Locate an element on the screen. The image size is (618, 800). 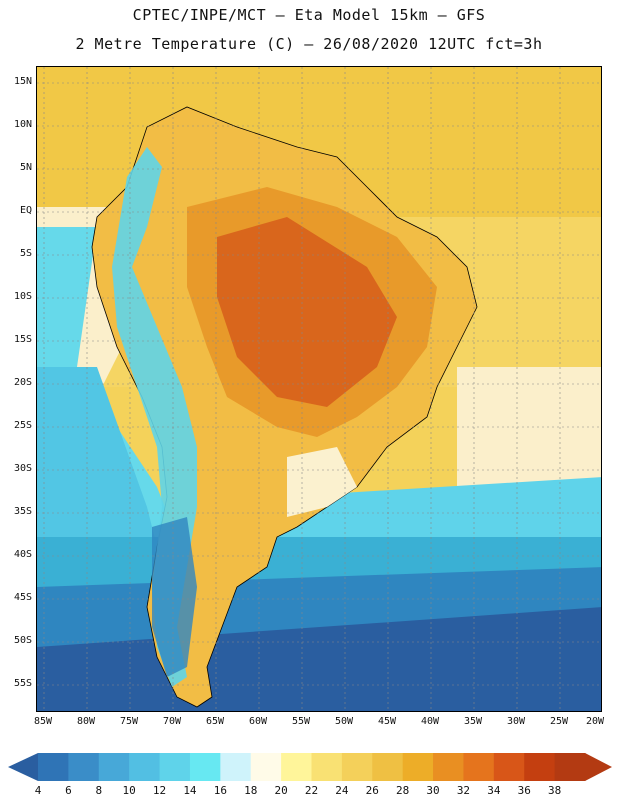
lon-label-25w: 25W is located at coordinates (559, 721).